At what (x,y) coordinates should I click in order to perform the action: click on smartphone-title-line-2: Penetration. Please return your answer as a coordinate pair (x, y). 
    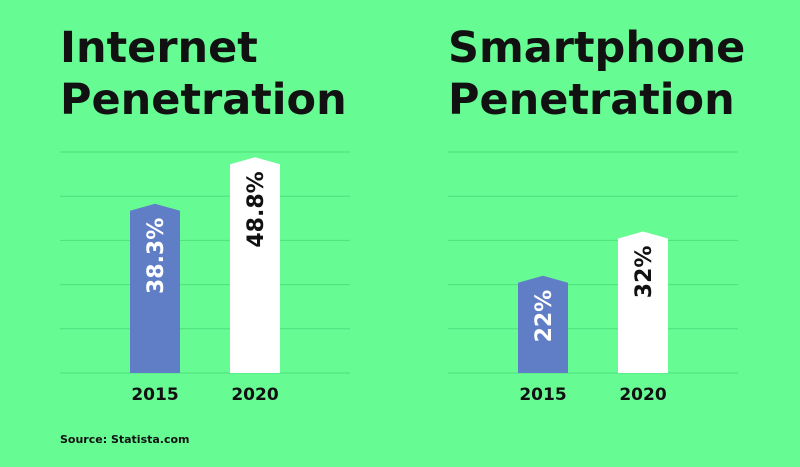
    Looking at the image, I should click on (591, 100).